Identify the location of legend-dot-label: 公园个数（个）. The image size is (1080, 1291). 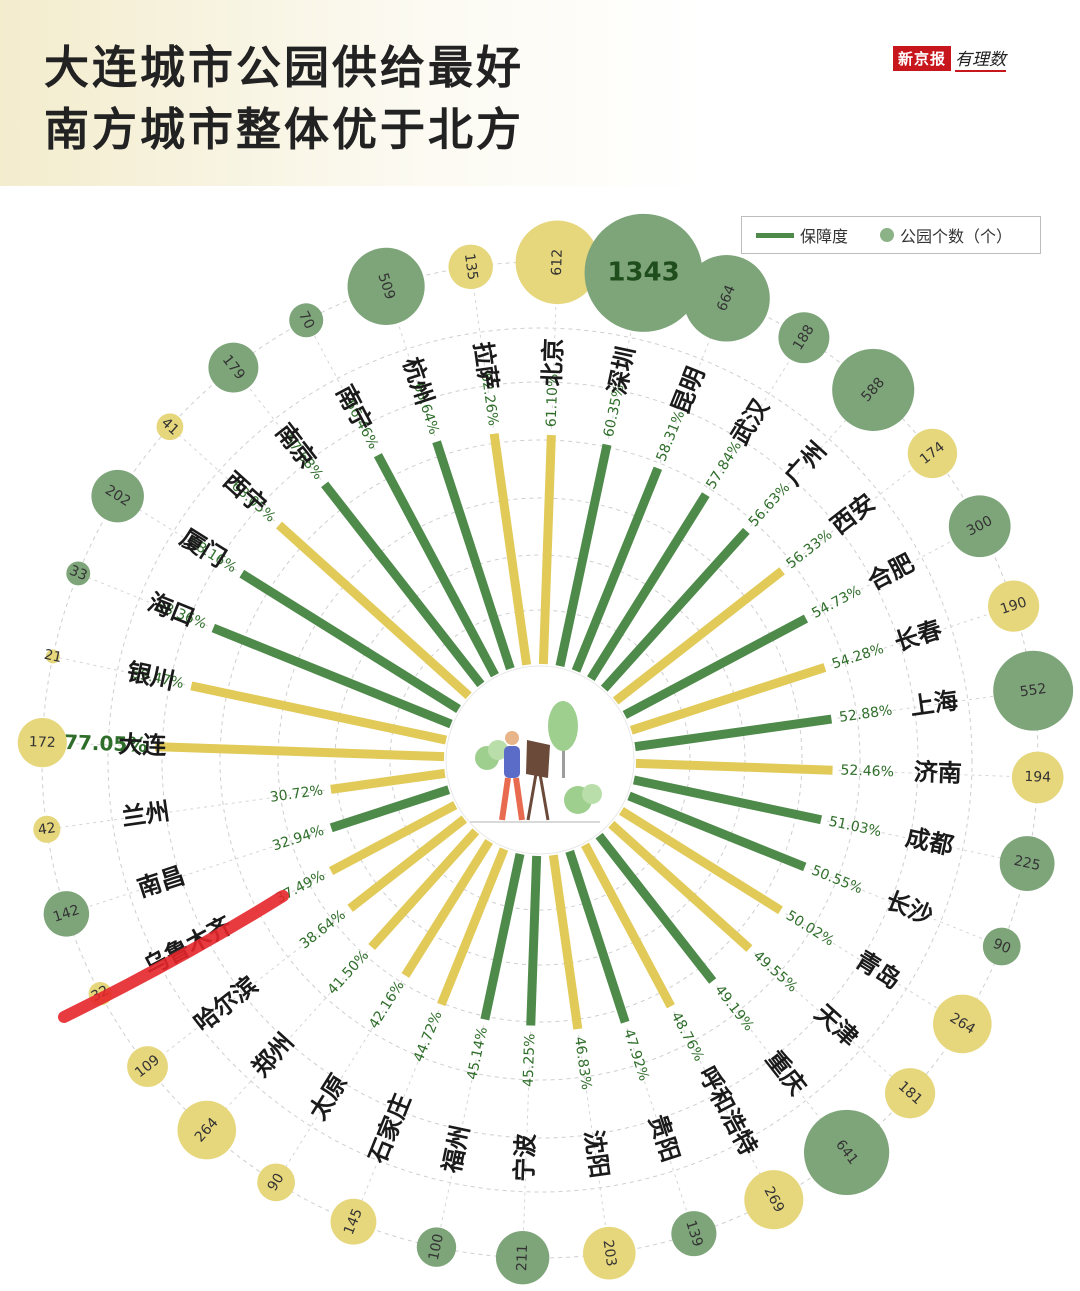
(956, 236).